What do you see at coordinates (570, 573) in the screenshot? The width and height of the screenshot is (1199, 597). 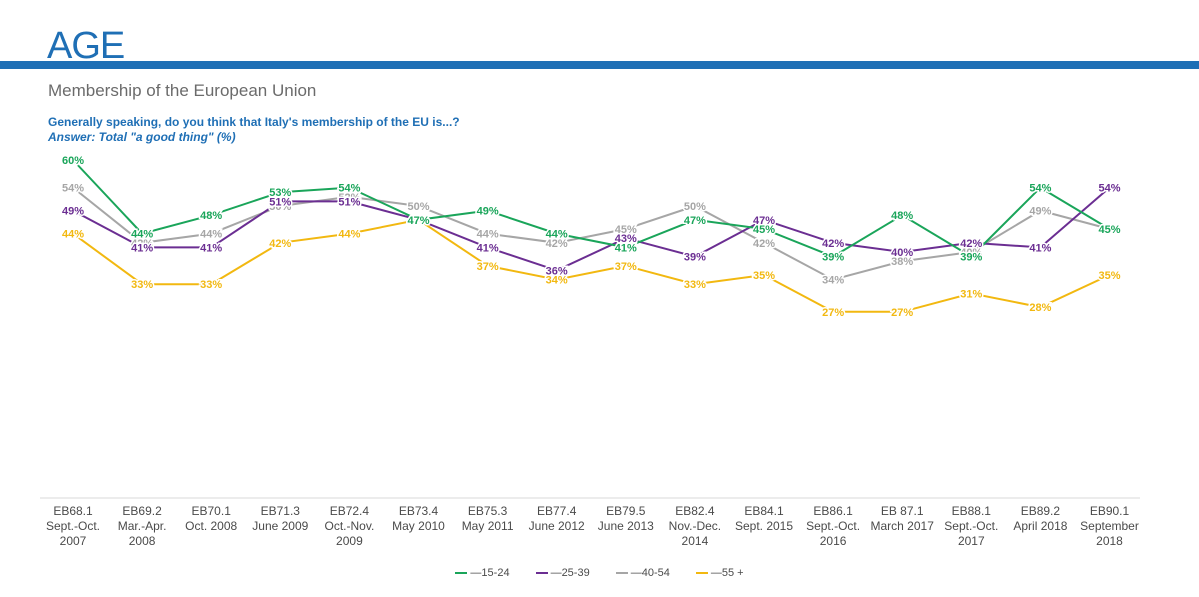 I see `legend-label: —25-39` at bounding box center [570, 573].